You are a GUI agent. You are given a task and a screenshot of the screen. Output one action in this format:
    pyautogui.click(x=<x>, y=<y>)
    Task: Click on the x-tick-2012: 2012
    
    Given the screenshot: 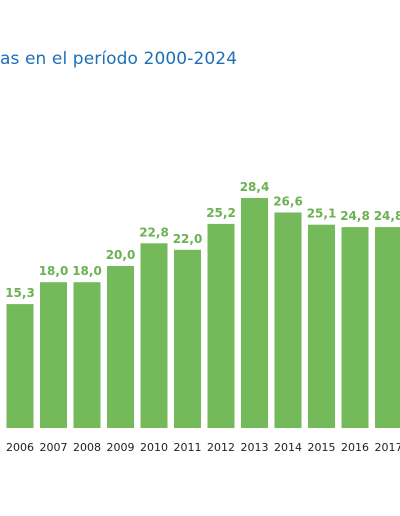 What is the action you would take?
    pyautogui.click(x=221, y=447)
    